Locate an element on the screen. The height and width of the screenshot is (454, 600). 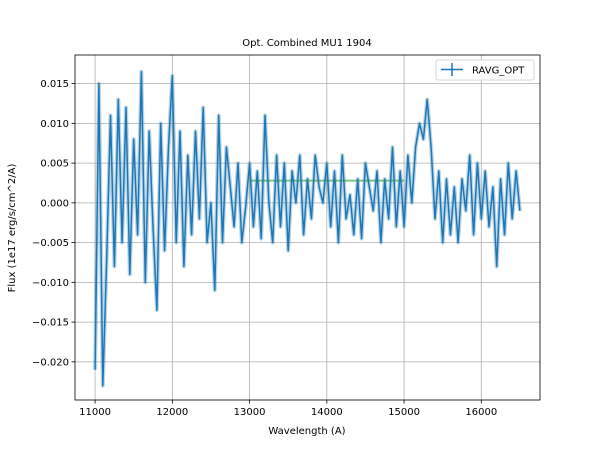
y-tick-label: 0.010 is located at coordinates (54, 124).